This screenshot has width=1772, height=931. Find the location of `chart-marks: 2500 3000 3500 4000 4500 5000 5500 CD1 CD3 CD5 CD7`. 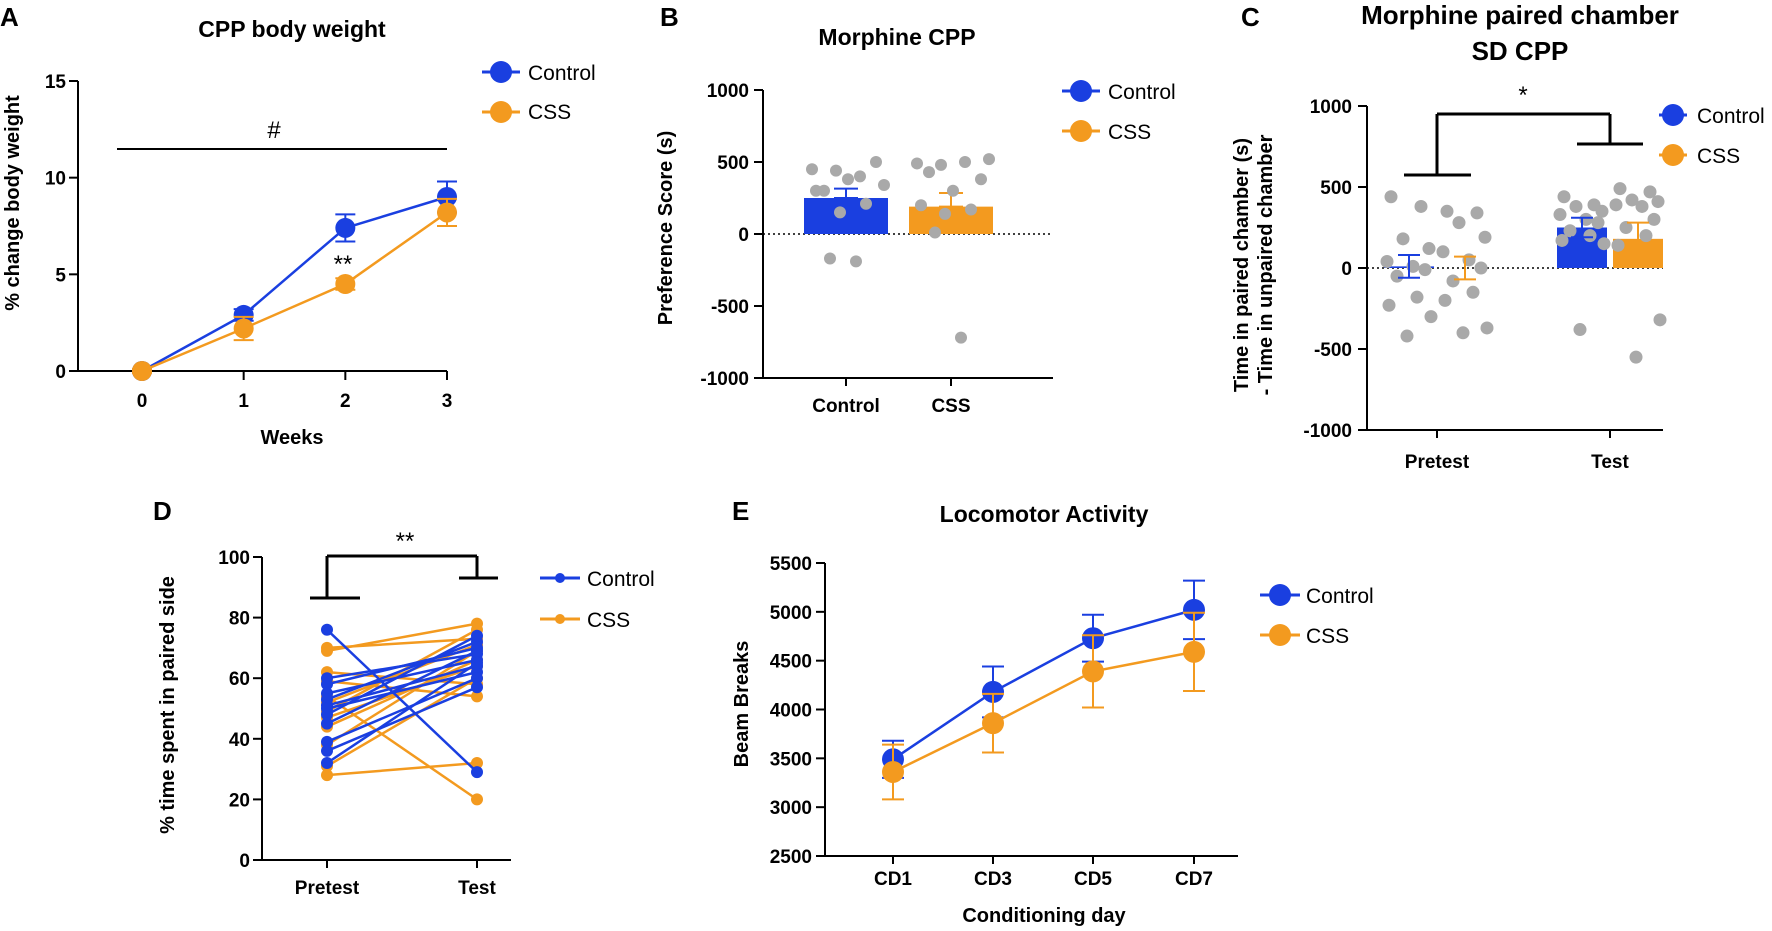

chart-marks: 2500 3000 3500 4000 4500 5000 5500 CD1 CD3 CD5 CD7 is located at coordinates (1004, 722).